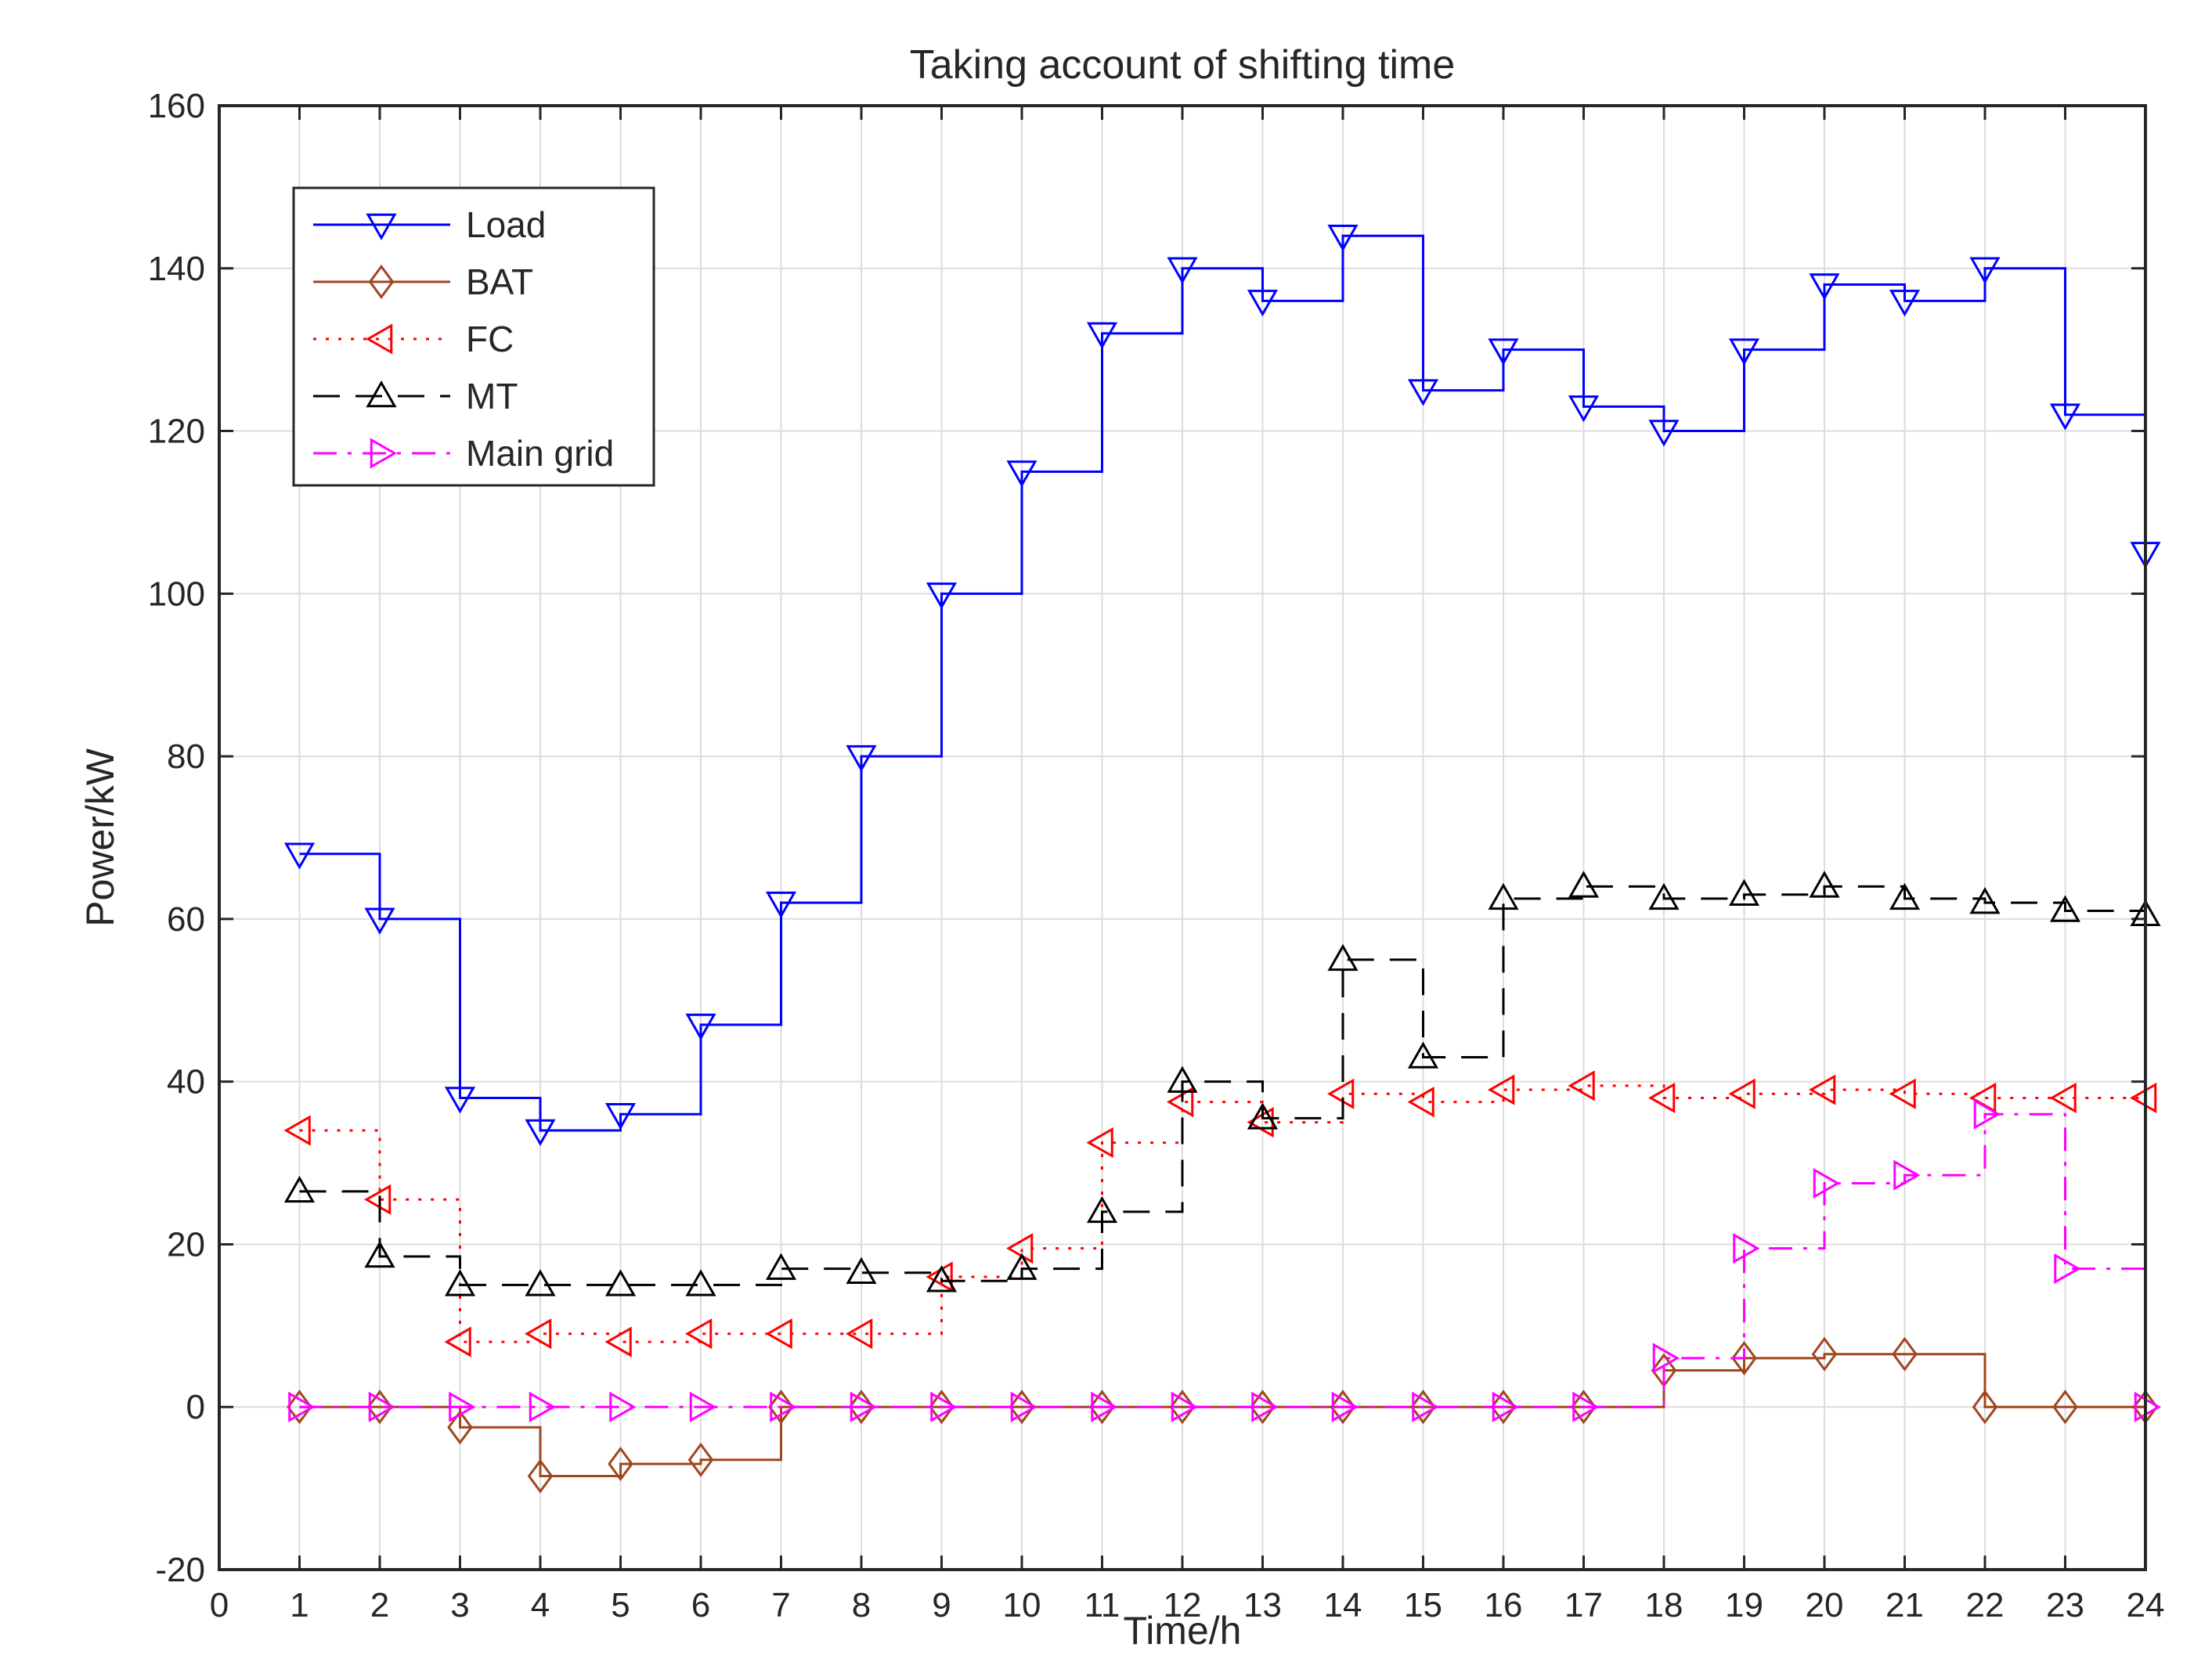 The width and height of the screenshot is (2212, 1680). What do you see at coordinates (1904, 1605) in the screenshot?
I see `x-tick-label: 21` at bounding box center [1904, 1605].